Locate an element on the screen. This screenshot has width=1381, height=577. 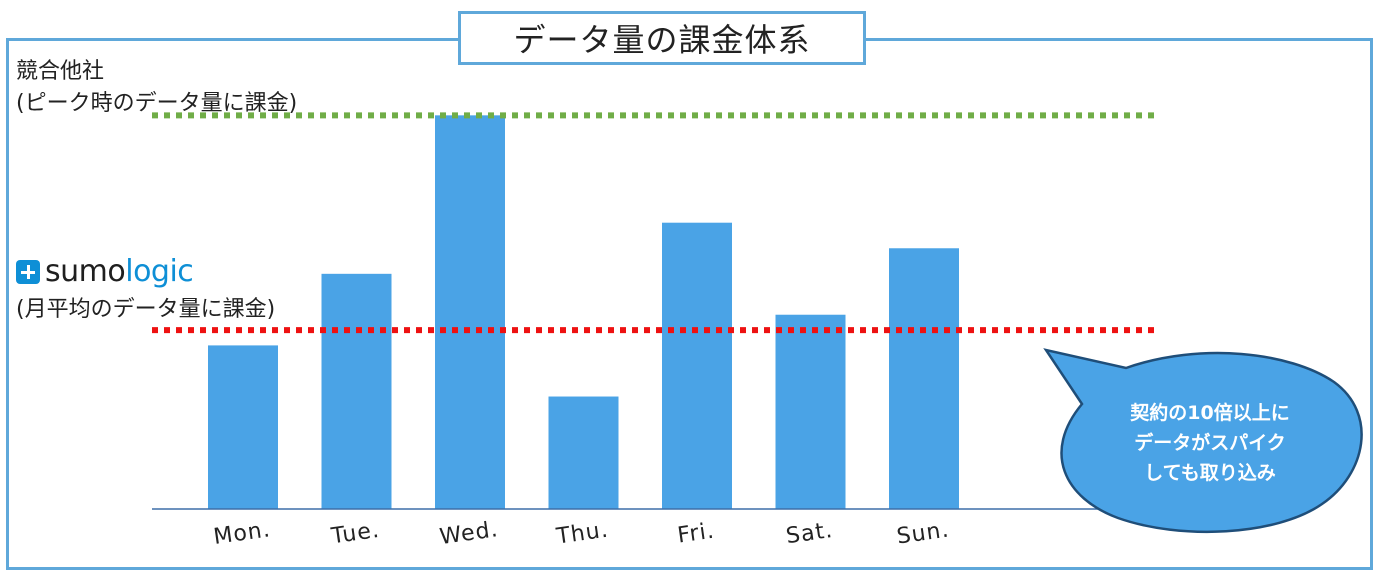
callout-bubble is located at coordinates (1203, 441).